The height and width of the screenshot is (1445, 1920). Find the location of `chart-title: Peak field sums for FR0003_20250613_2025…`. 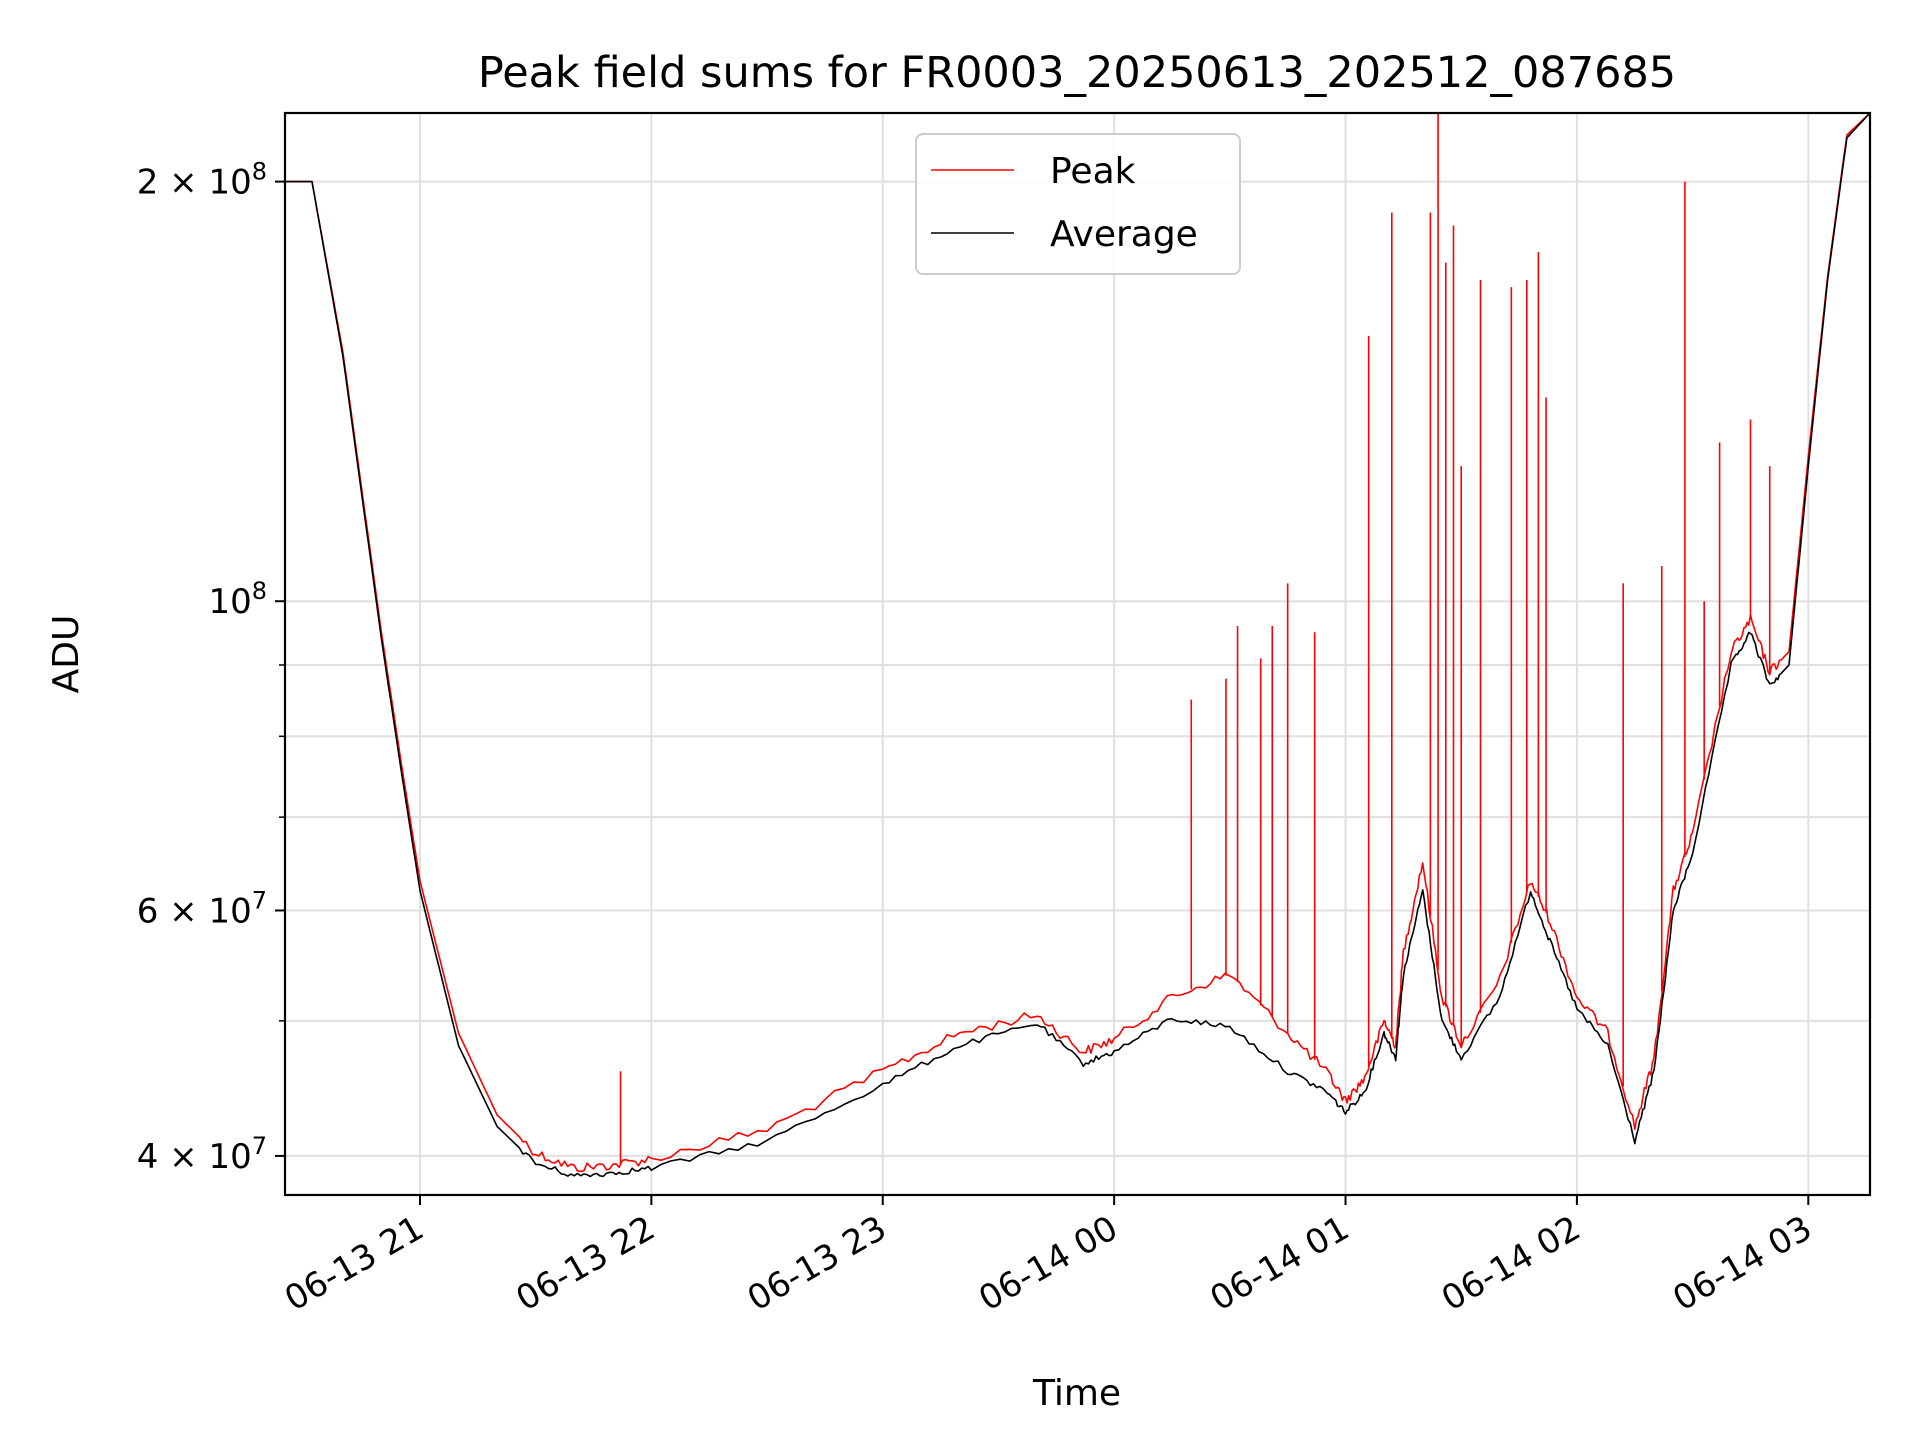

chart-title: Peak field sums for FR0003_20250613_2025… is located at coordinates (1077, 73).